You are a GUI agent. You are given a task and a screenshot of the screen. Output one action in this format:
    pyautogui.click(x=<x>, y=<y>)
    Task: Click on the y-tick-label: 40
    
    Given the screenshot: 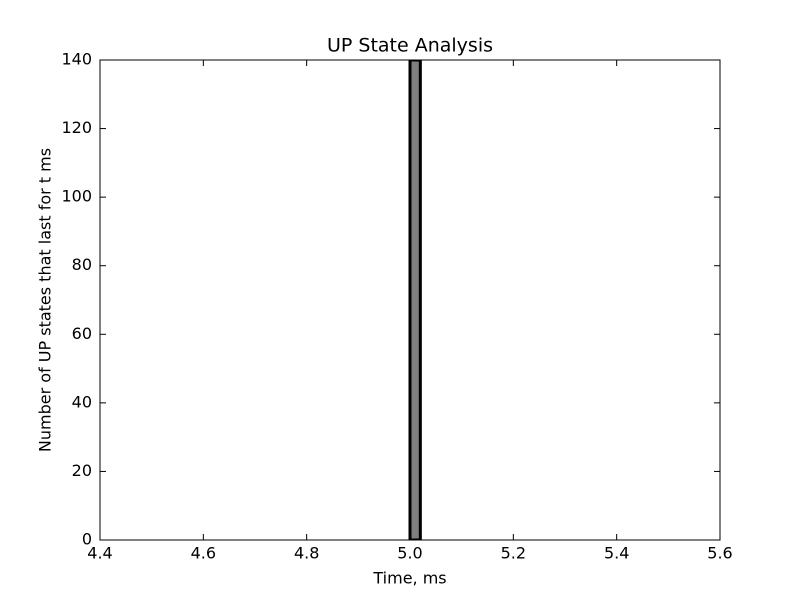 What is the action you would take?
    pyautogui.click(x=82, y=401)
    